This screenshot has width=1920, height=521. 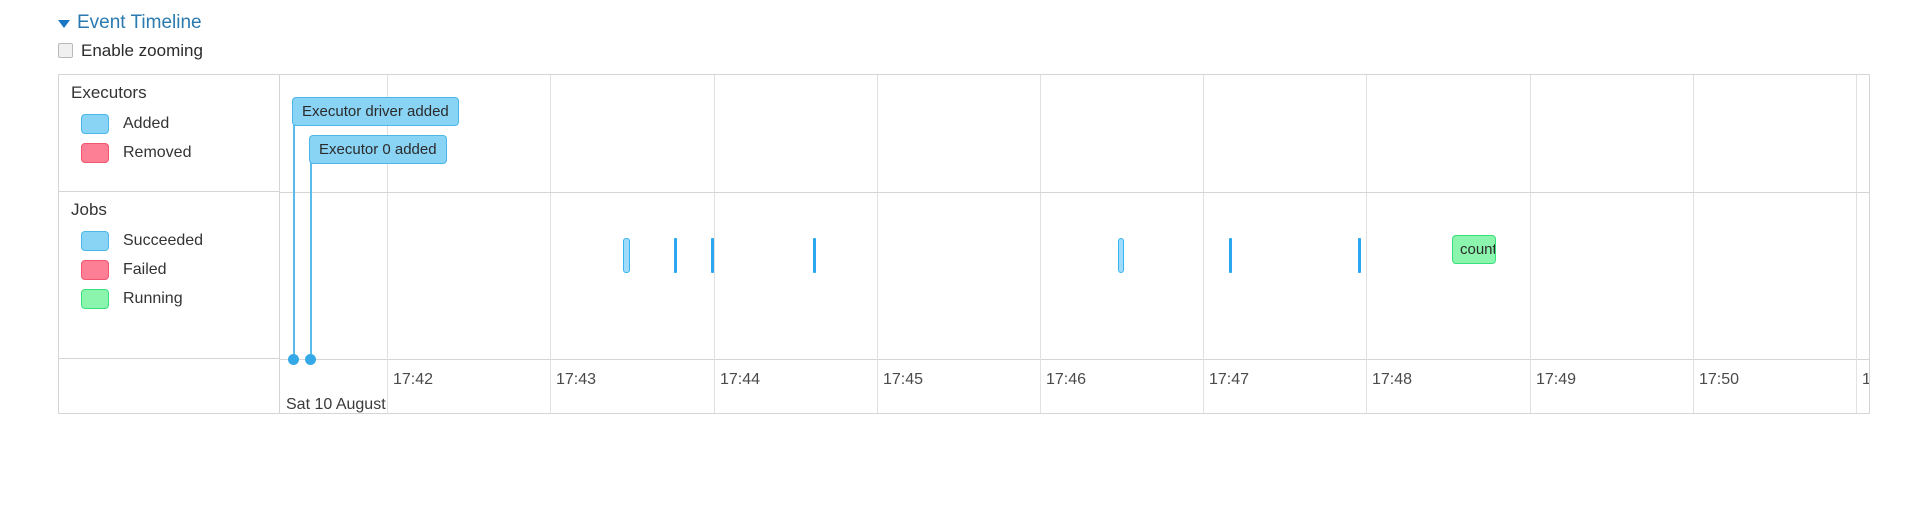 I want to click on legend-label-added: Added, so click(x=146, y=123).